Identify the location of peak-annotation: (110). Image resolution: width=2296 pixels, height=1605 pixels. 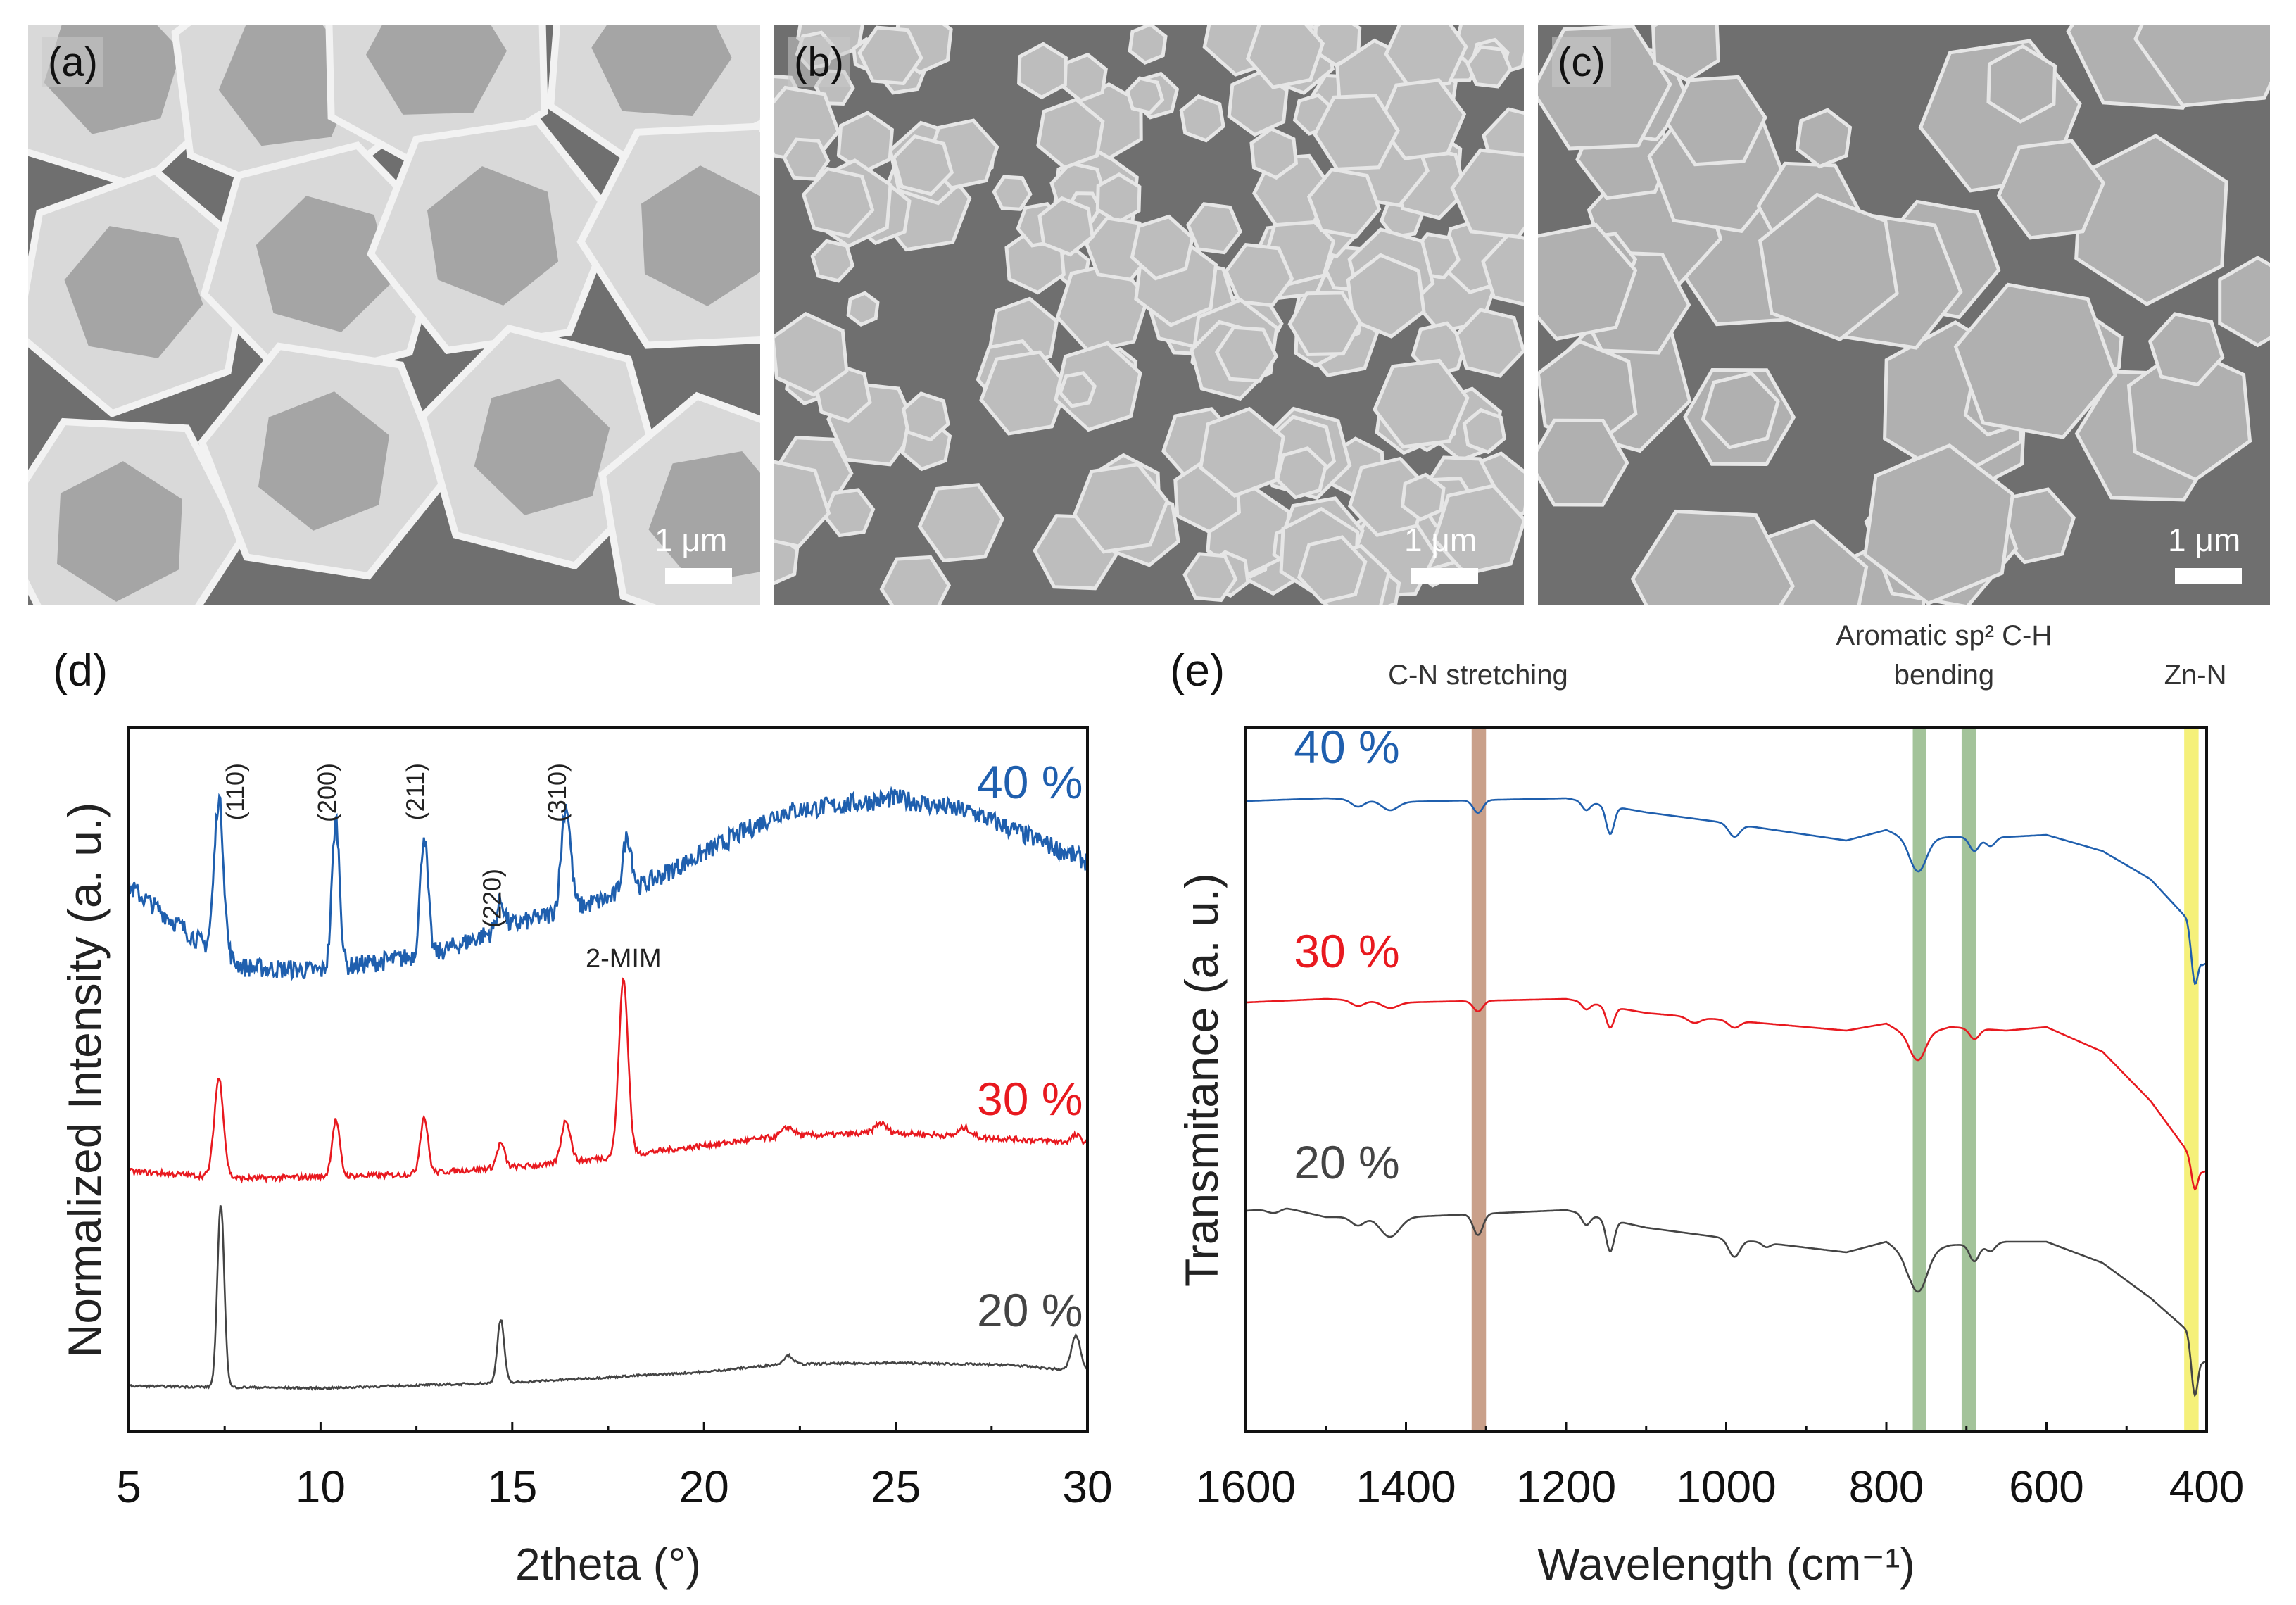
(234, 791).